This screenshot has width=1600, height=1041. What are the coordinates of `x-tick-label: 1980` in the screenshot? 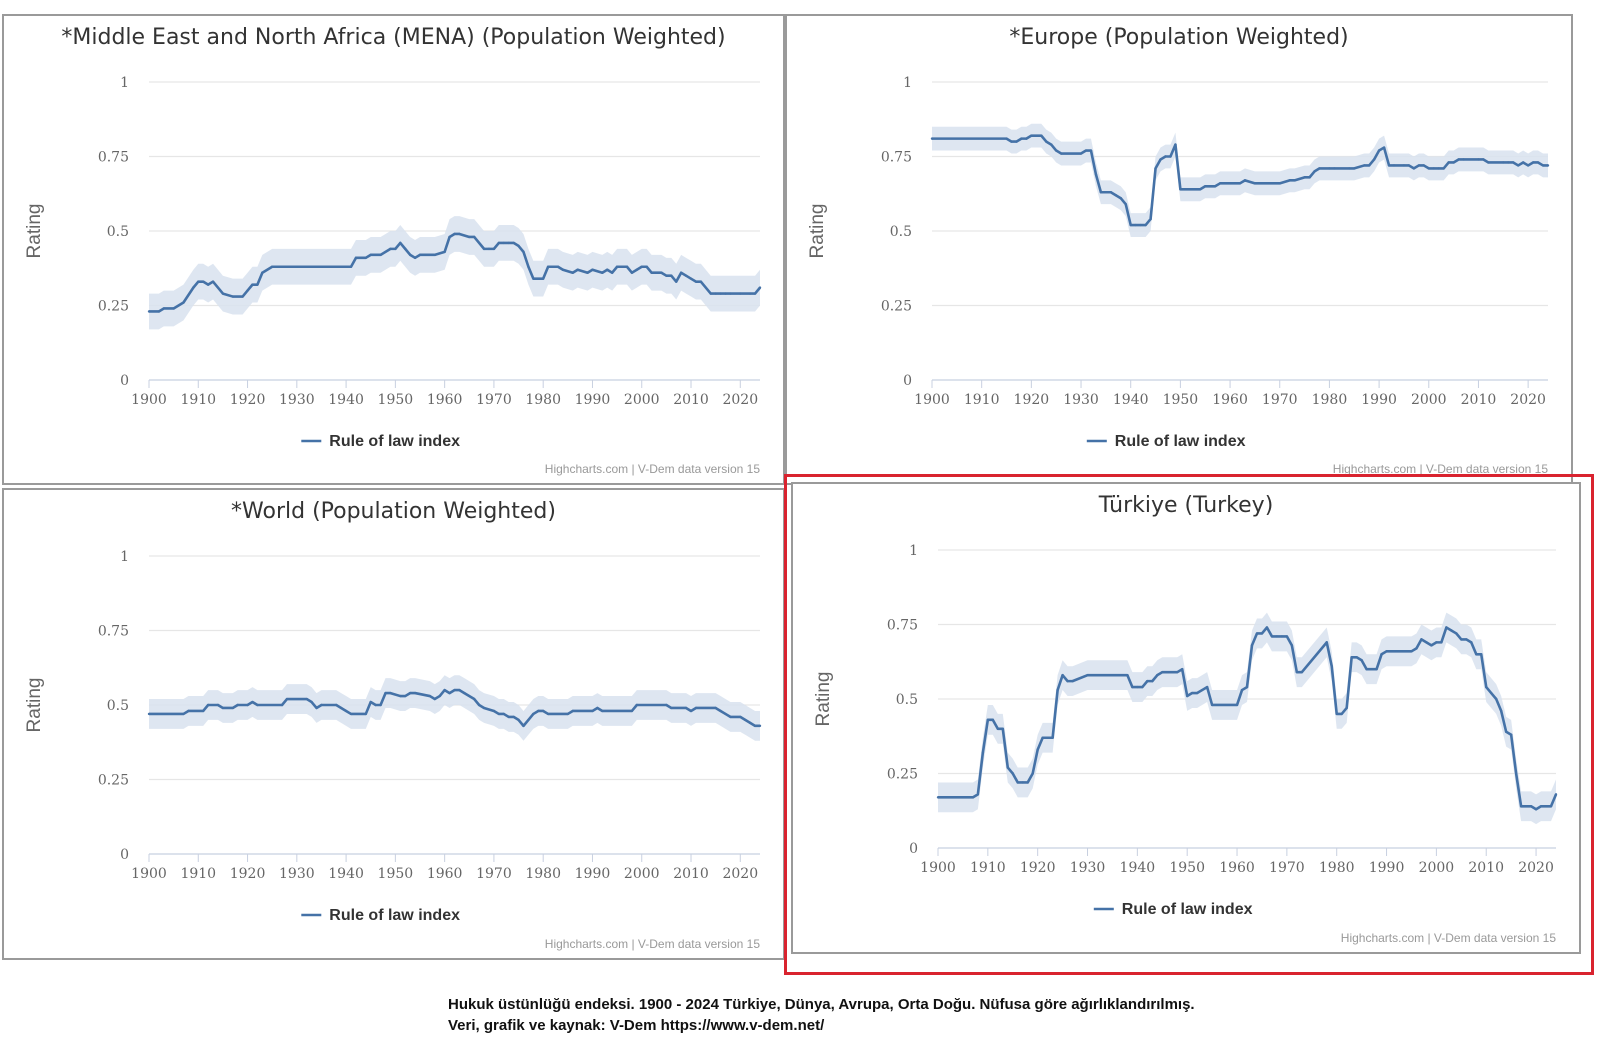 It's located at (1330, 400).